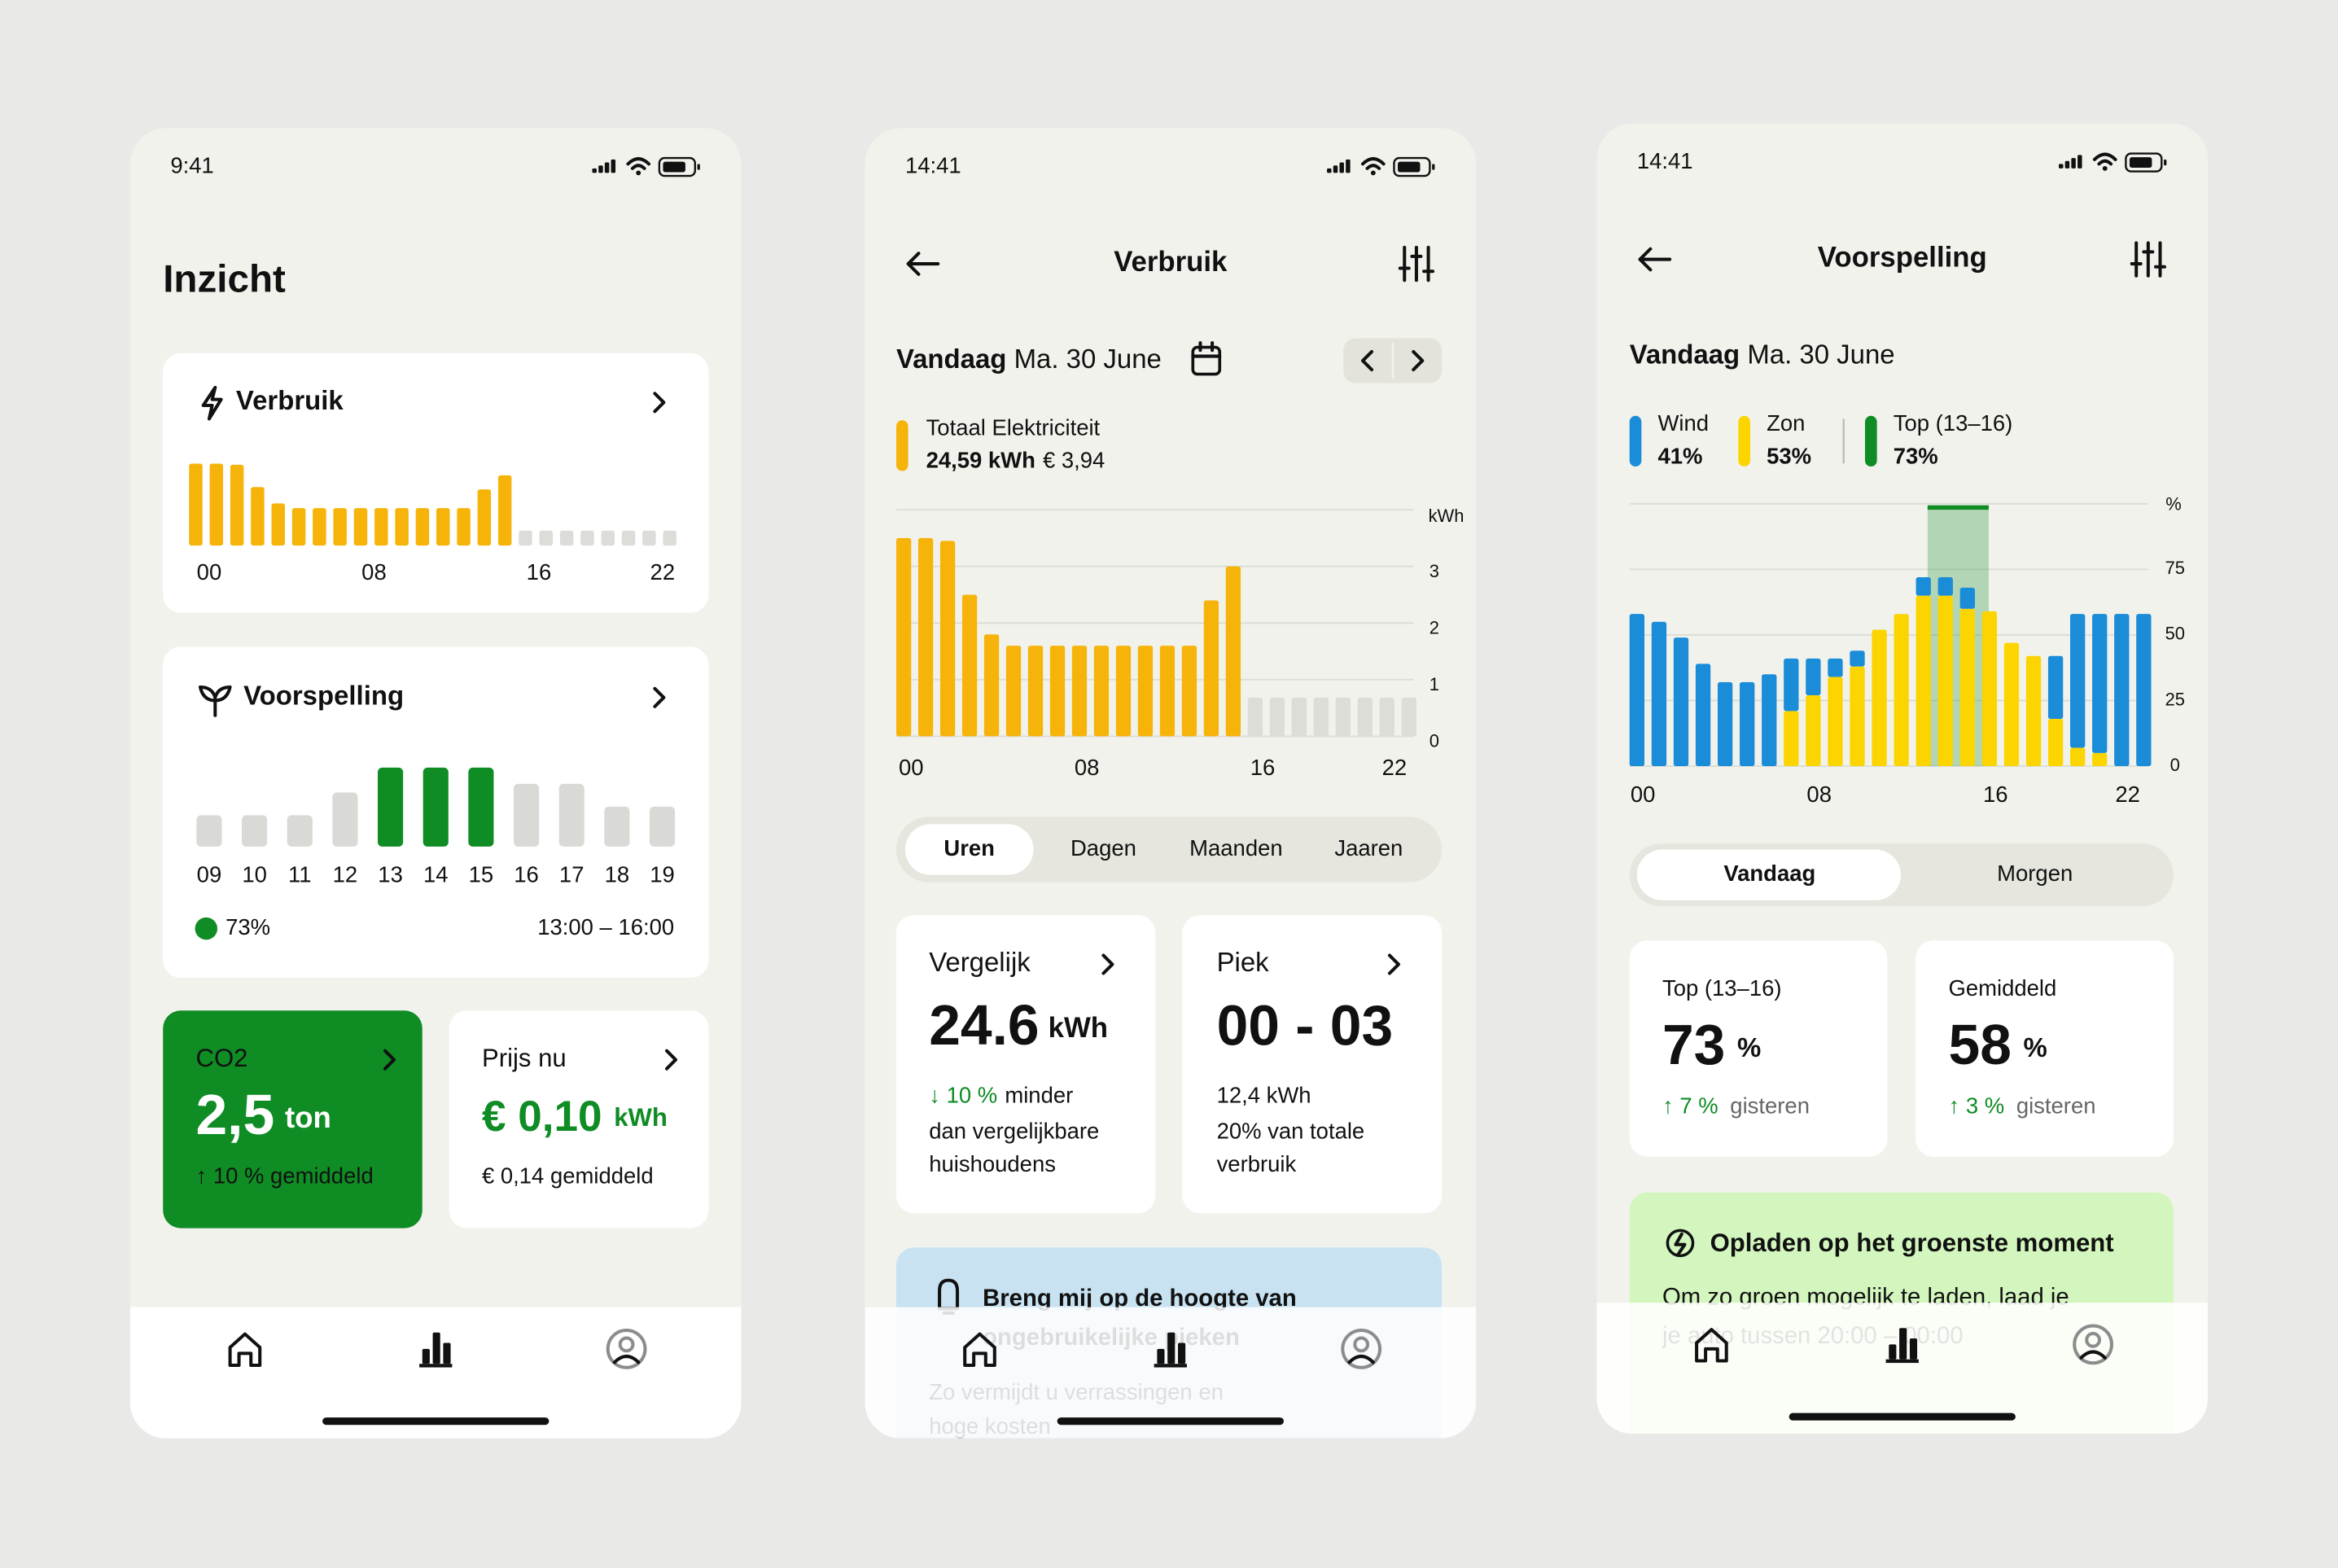 The image size is (2338, 1568). What do you see at coordinates (963, 1096) in the screenshot?
I see `compare-delta-part: ↓ 10 %` at bounding box center [963, 1096].